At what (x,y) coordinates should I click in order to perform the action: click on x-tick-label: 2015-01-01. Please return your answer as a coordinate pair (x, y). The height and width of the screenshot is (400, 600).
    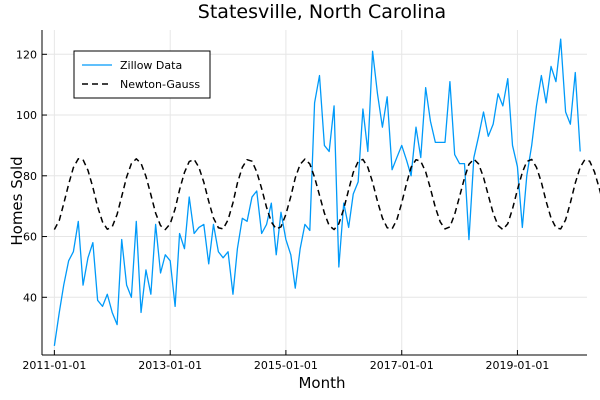
    Looking at the image, I should click on (286, 365).